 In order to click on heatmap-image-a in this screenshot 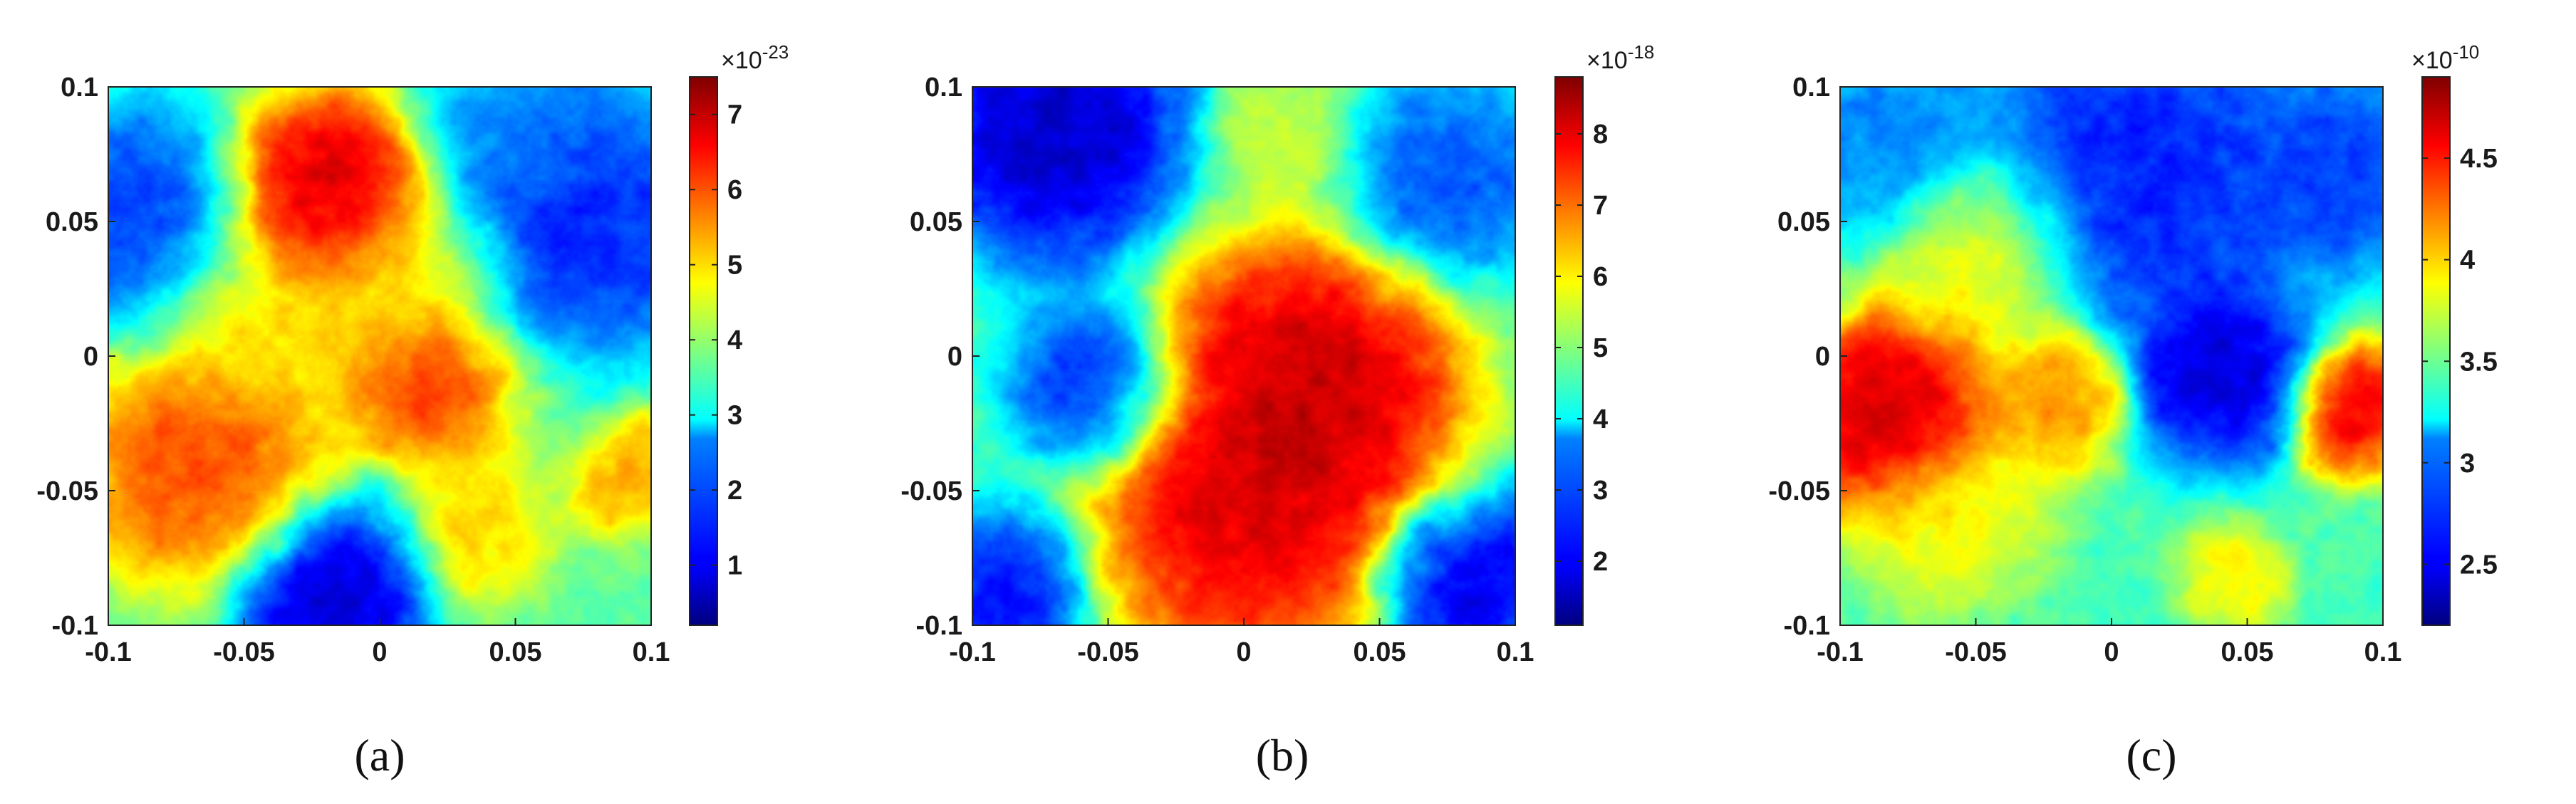, I will do `click(379, 356)`.